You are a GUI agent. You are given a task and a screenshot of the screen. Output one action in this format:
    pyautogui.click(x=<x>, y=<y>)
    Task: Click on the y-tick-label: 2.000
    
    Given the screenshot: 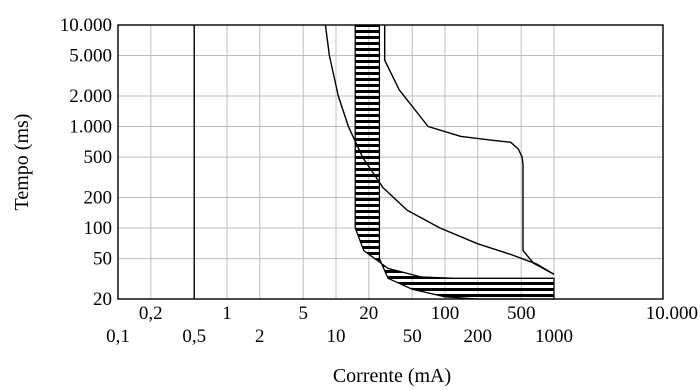 What is the action you would take?
    pyautogui.click(x=90, y=96)
    